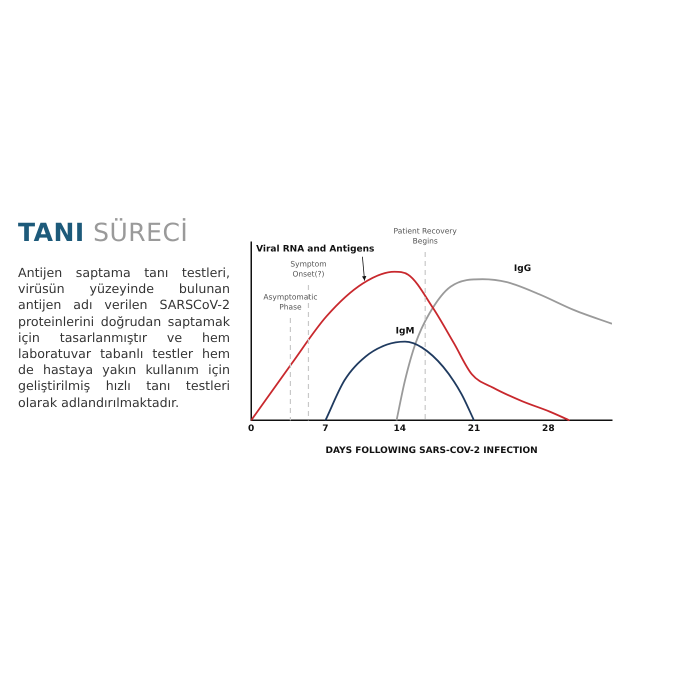 This screenshot has height=700, width=700. I want to click on x-tick-label: 21, so click(474, 429).